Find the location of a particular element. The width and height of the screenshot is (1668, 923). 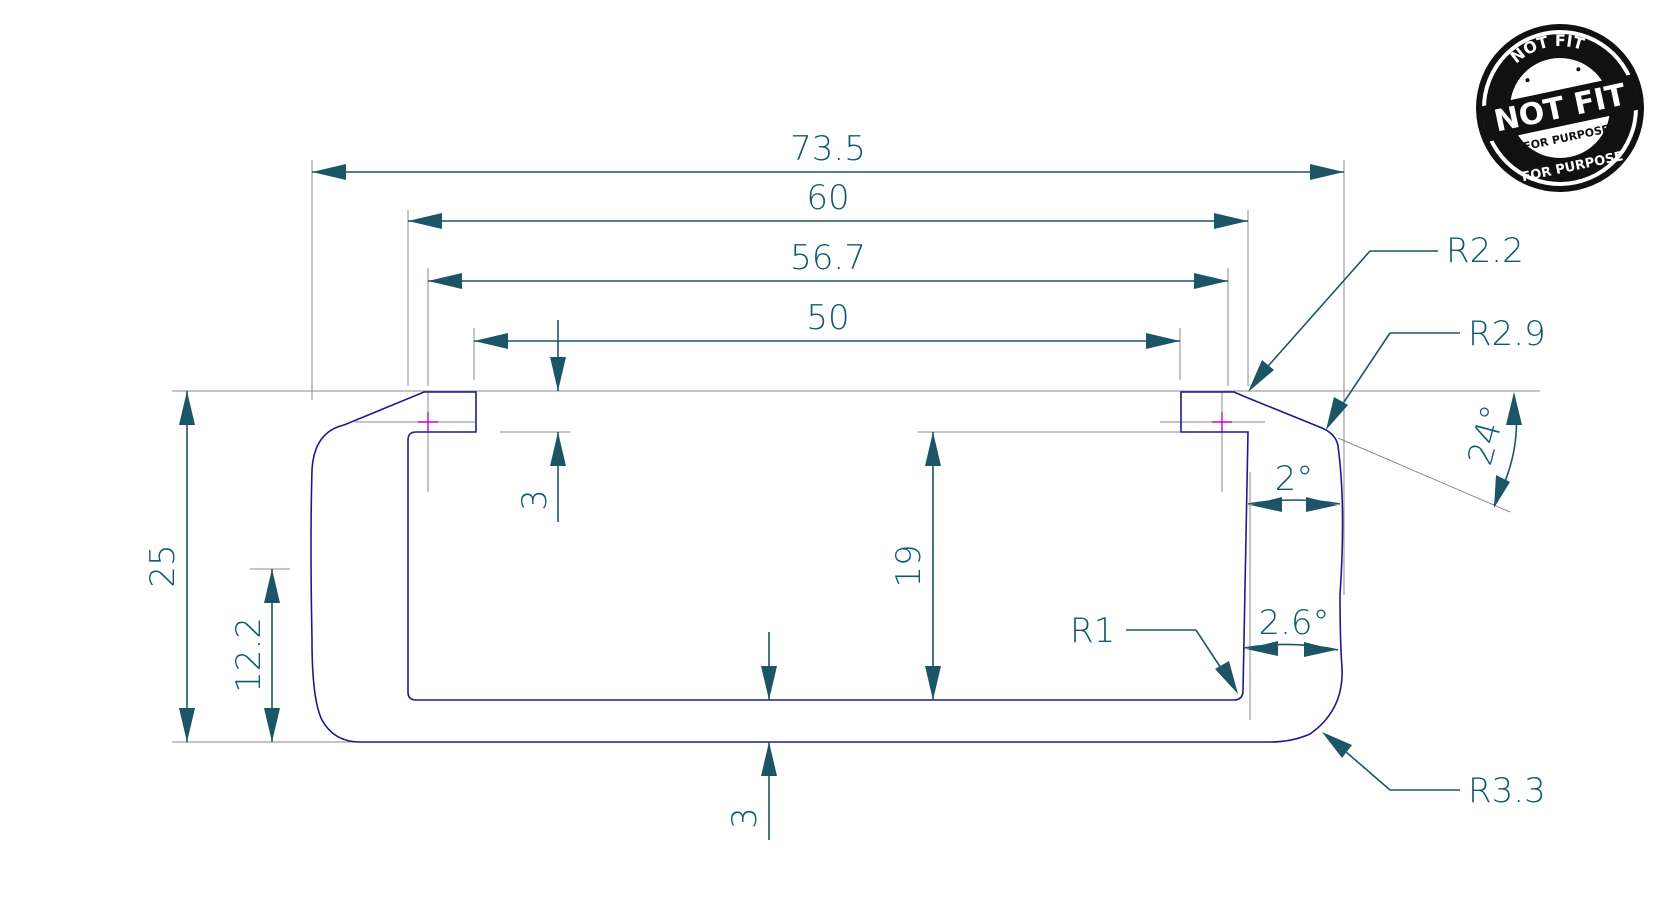

callout-r1-label: R1 is located at coordinates (1092, 631).